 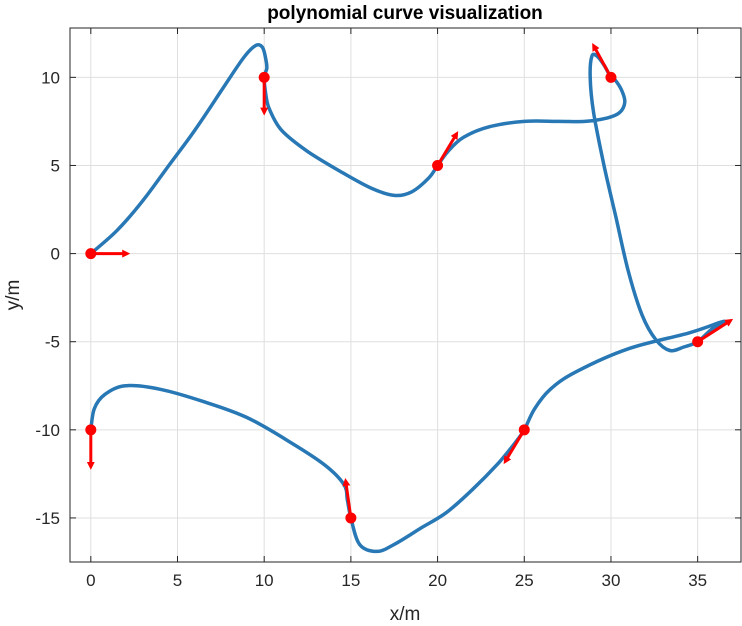 What do you see at coordinates (350, 580) in the screenshot?
I see `x-tick-label: 15` at bounding box center [350, 580].